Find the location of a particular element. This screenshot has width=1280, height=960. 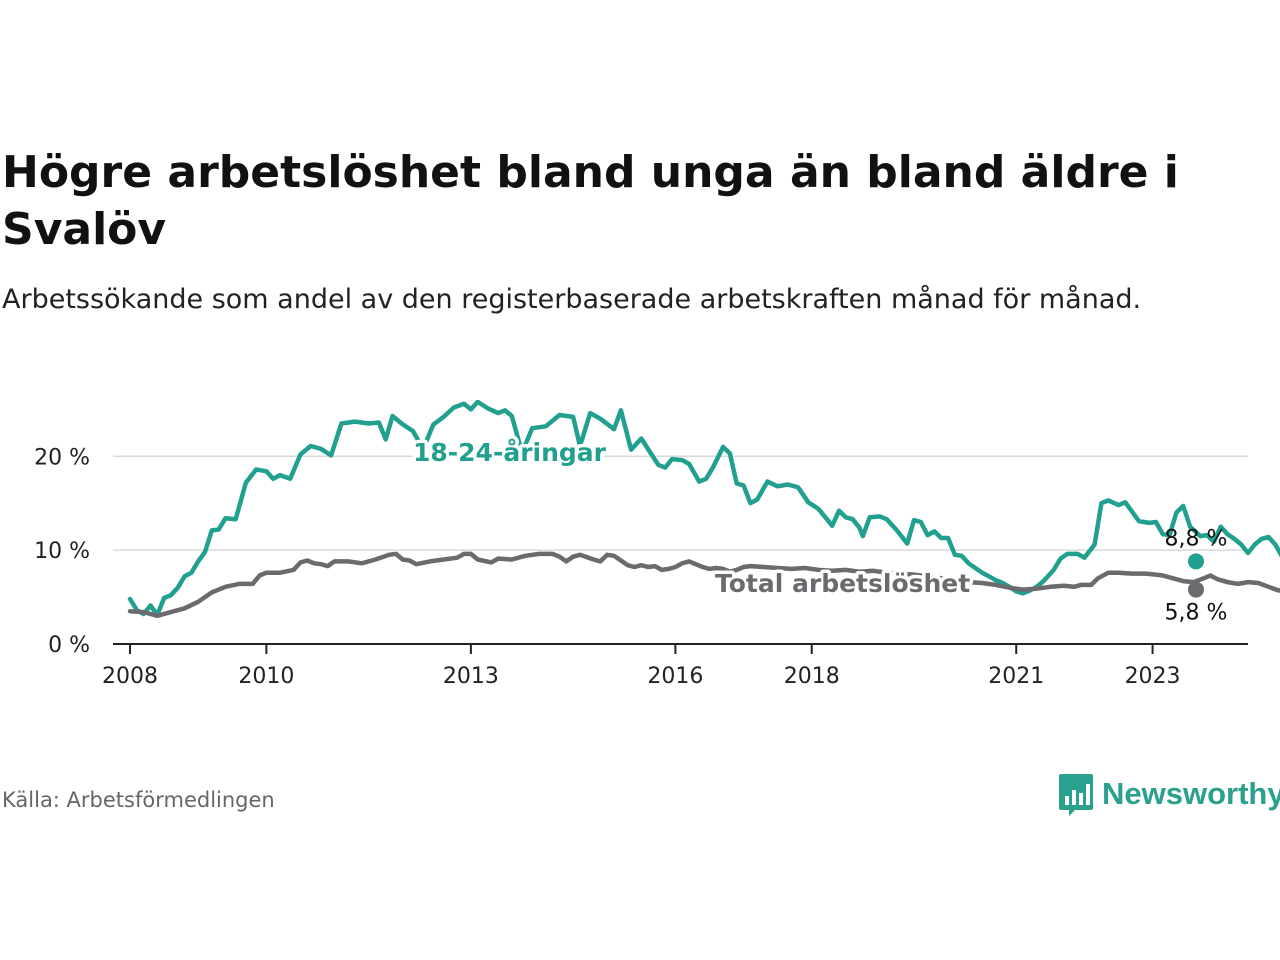

x-axis: 2008 2010 2013 2016 2018 2021 2023 is located at coordinates (675, 666).